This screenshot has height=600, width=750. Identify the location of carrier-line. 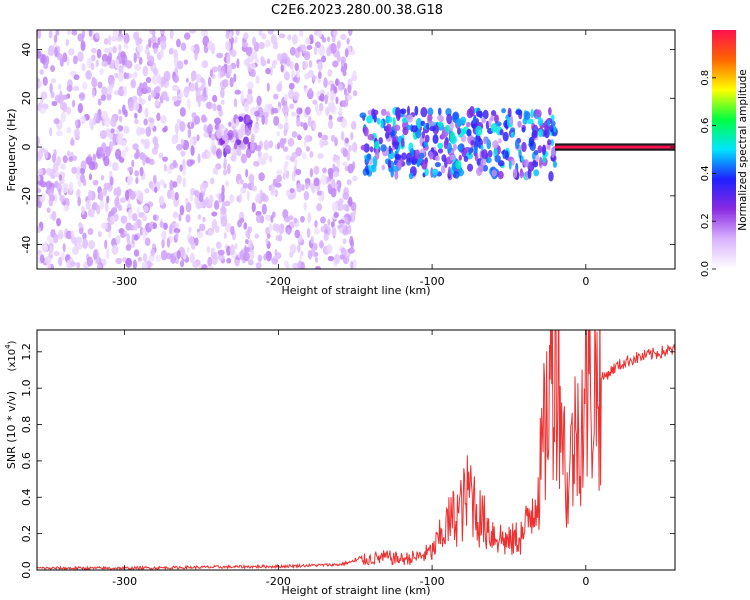
(615, 147).